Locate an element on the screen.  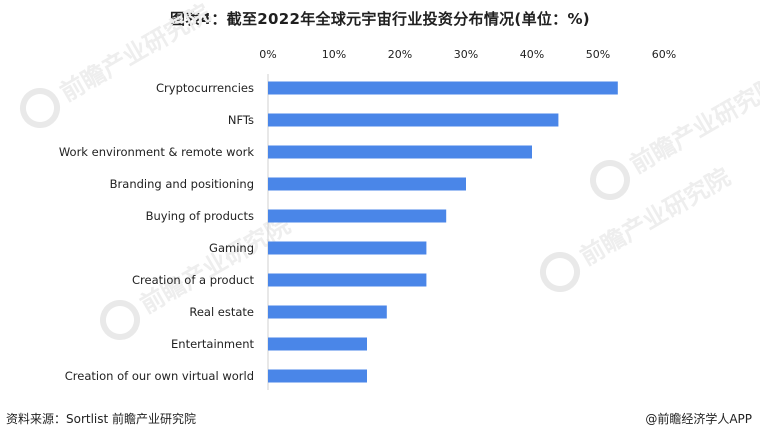
category-label: Real estate is located at coordinates (221, 312).